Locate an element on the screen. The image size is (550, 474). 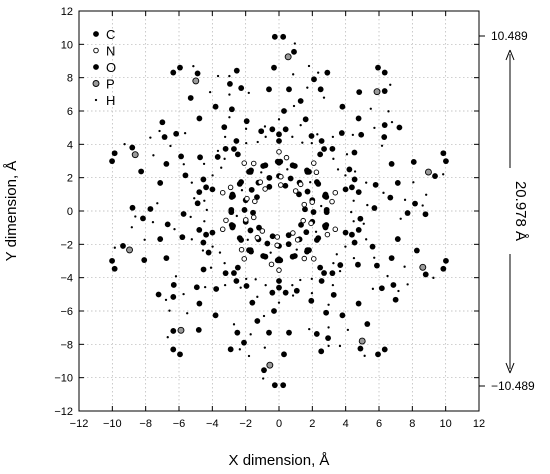
x-tick-label: −6 is located at coordinates (179, 424).